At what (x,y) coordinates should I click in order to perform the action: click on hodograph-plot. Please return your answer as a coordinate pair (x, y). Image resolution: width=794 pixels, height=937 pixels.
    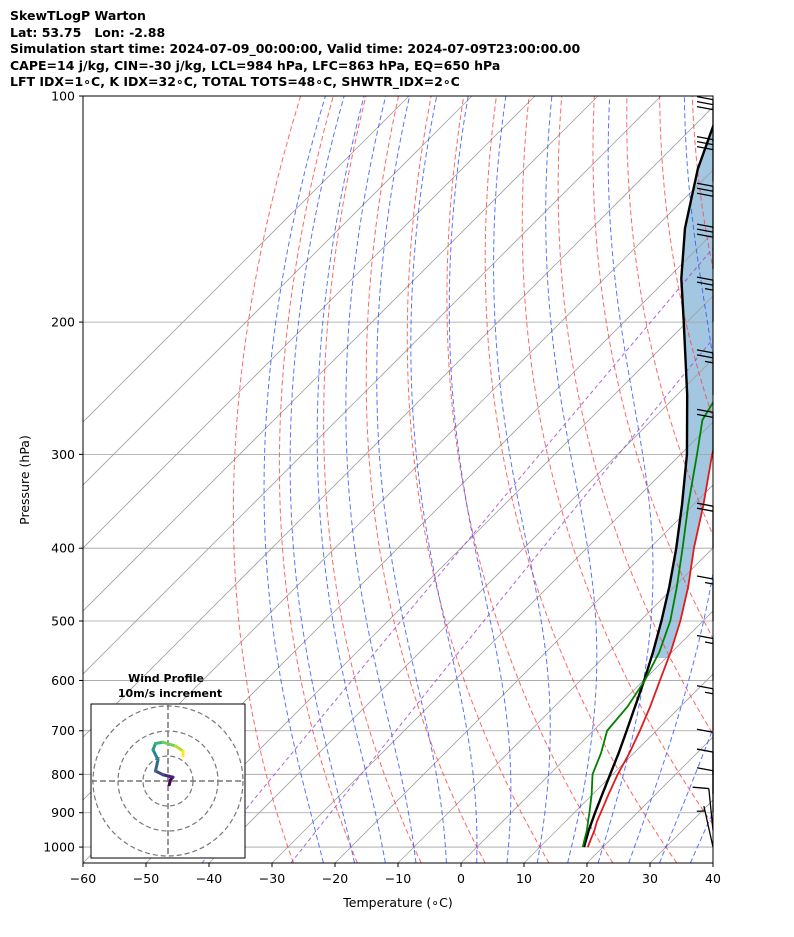
    Looking at the image, I should click on (168, 781).